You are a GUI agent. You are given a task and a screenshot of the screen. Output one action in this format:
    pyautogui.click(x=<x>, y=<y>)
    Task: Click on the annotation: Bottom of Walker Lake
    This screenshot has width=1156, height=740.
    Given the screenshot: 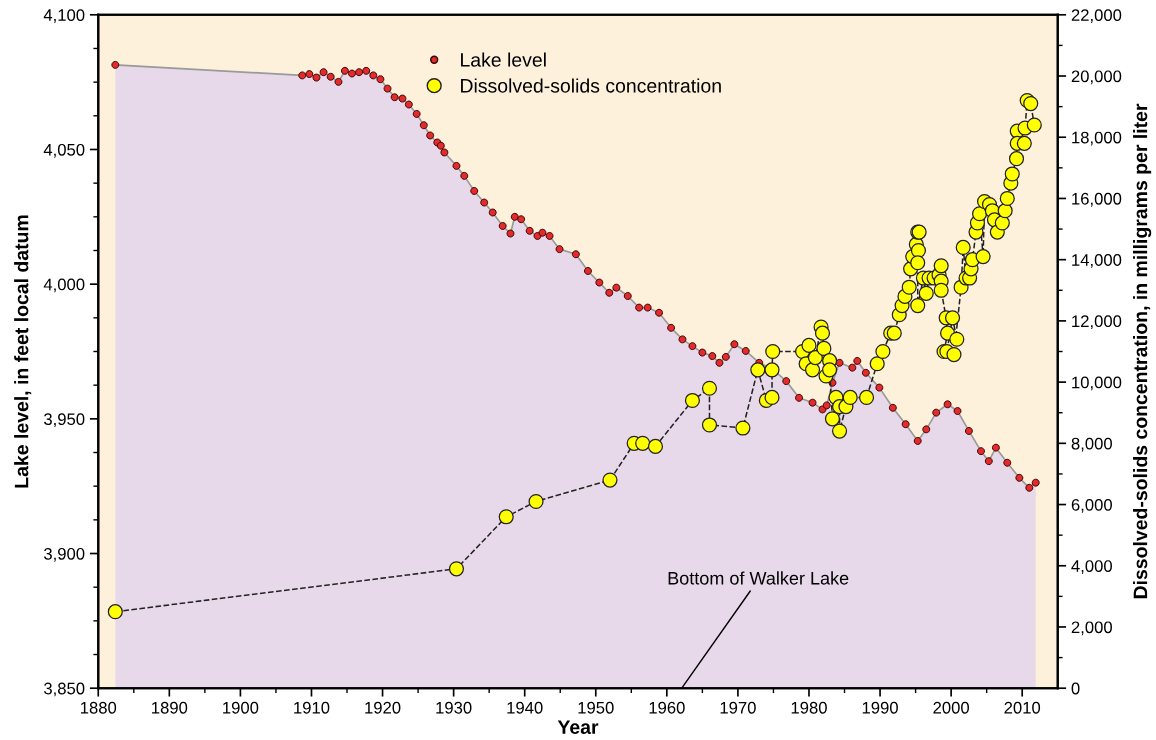 What is the action you would take?
    pyautogui.click(x=758, y=578)
    